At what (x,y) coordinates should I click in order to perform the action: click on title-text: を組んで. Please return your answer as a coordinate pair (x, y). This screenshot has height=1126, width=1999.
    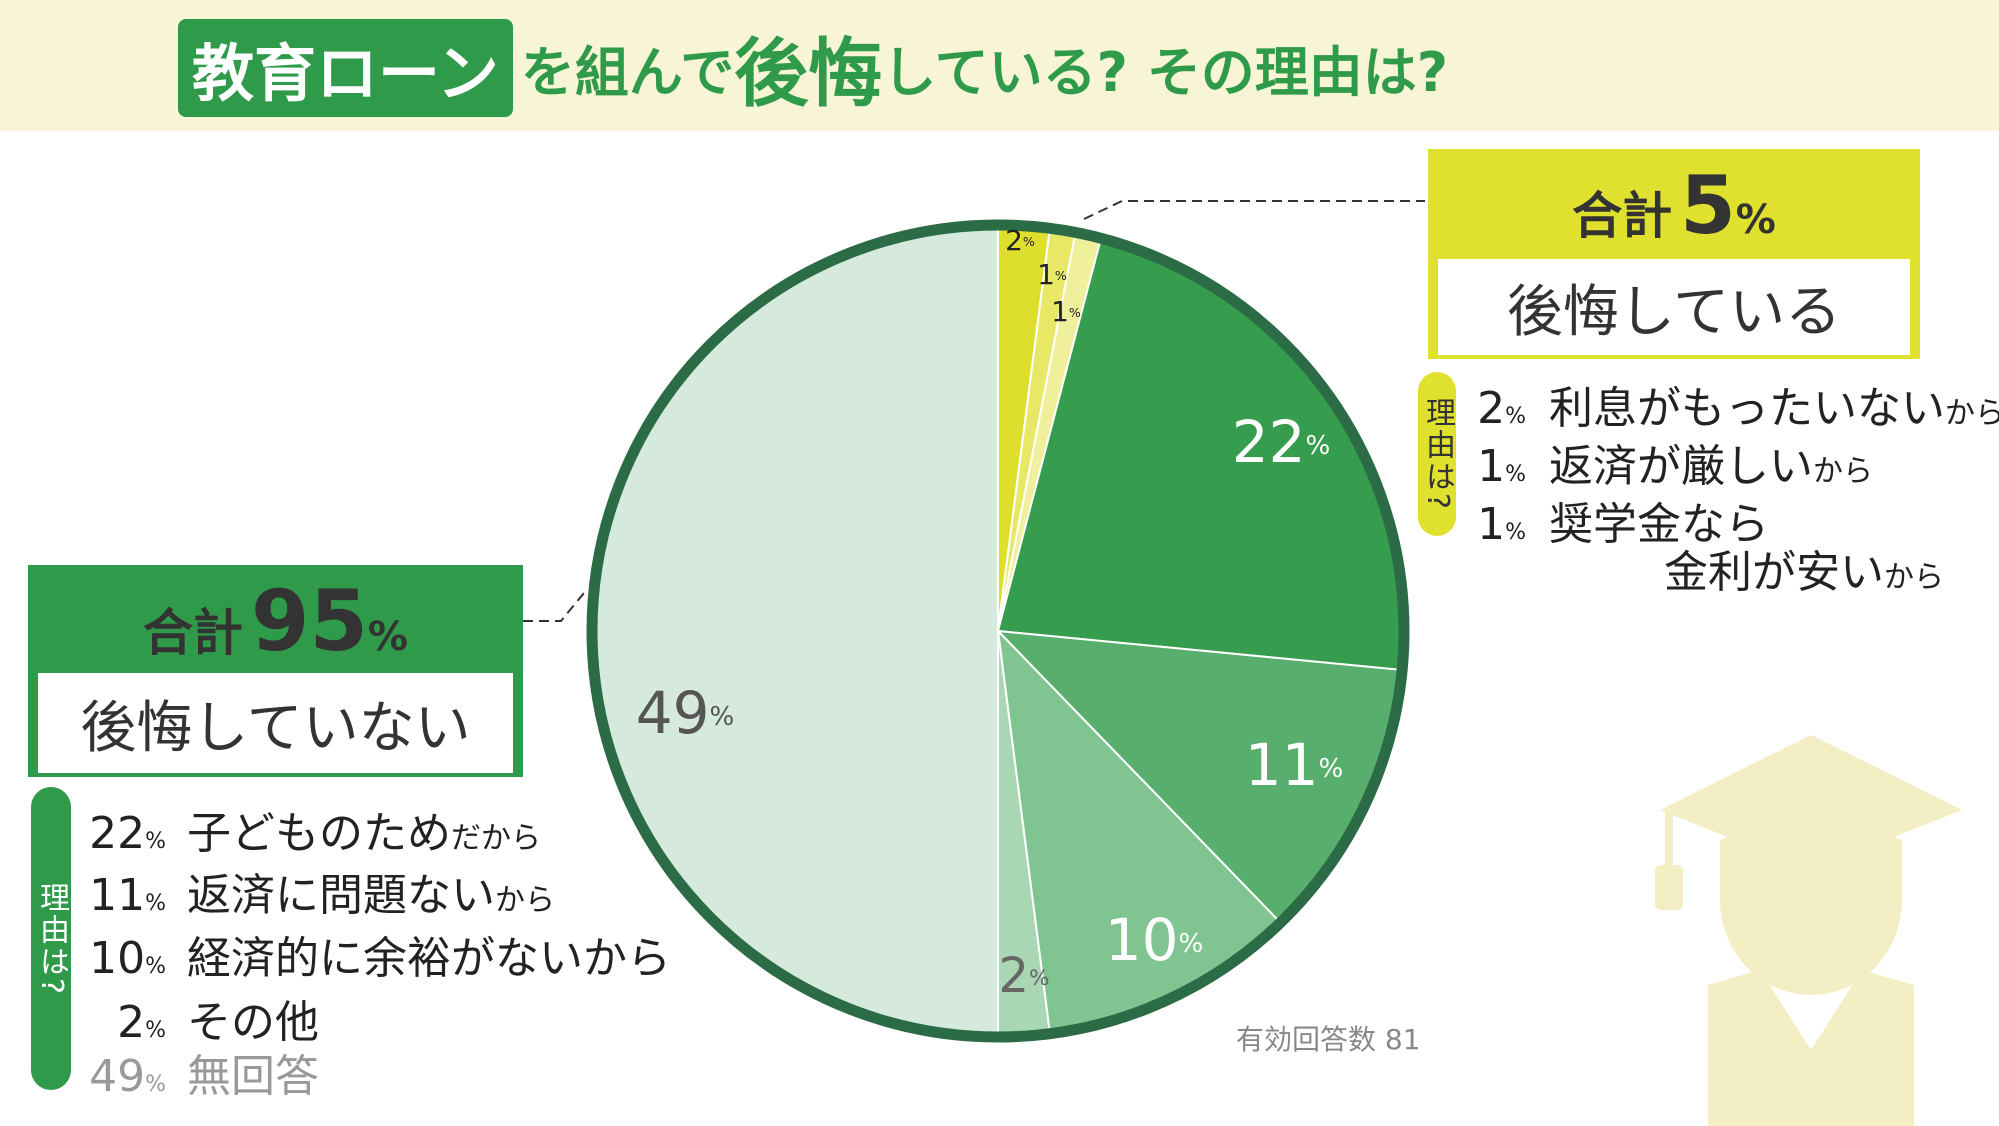
    Looking at the image, I should click on (627, 72).